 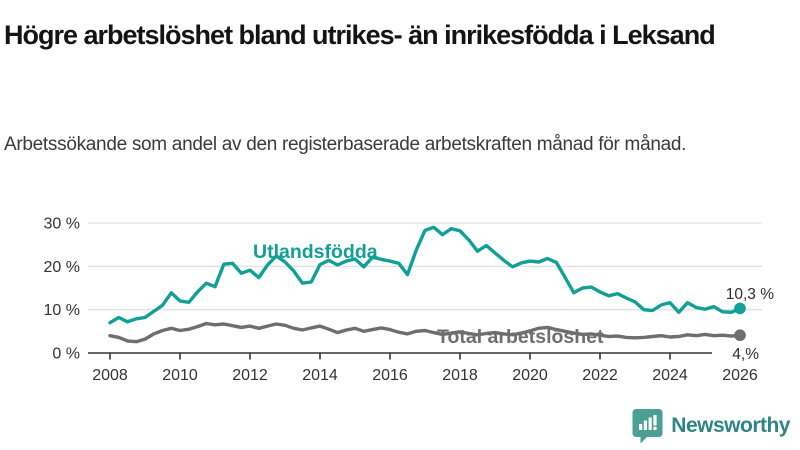 I want to click on logo-bubble-shape, so click(x=647, y=426).